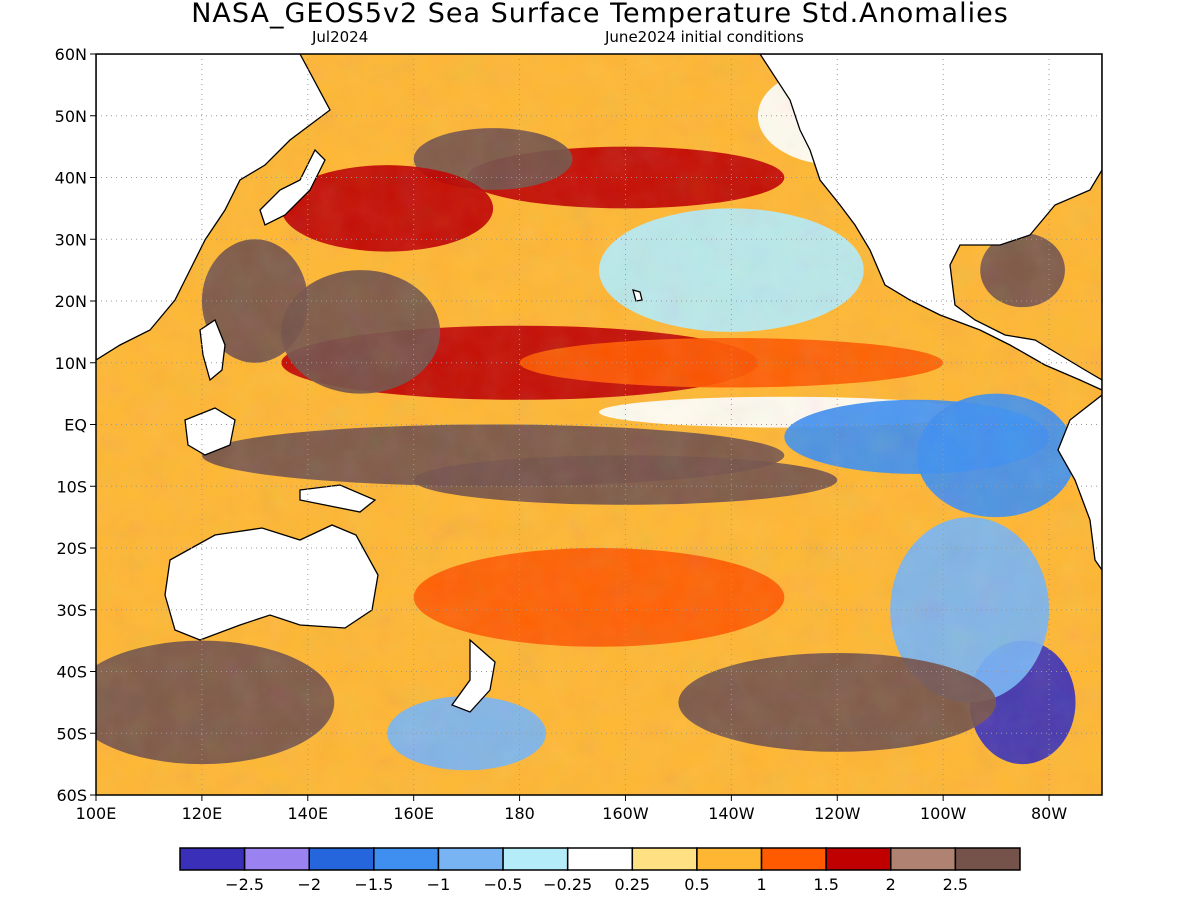  I want to click on lon-label: 160E, so click(413, 813).